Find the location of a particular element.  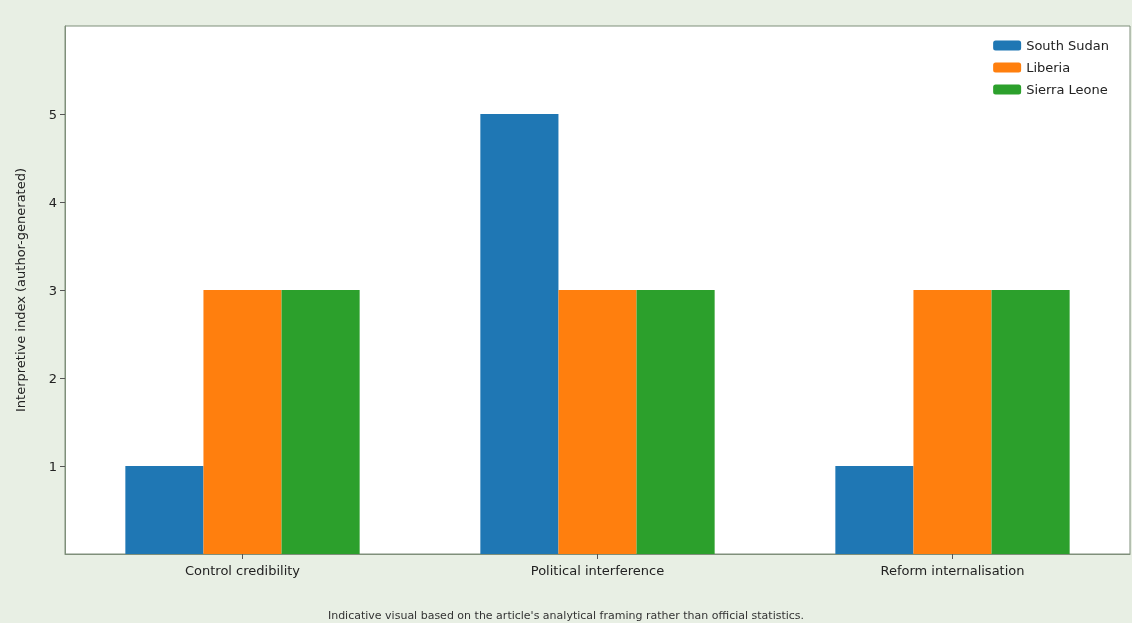

y-tick-label: 1 is located at coordinates (52, 466).